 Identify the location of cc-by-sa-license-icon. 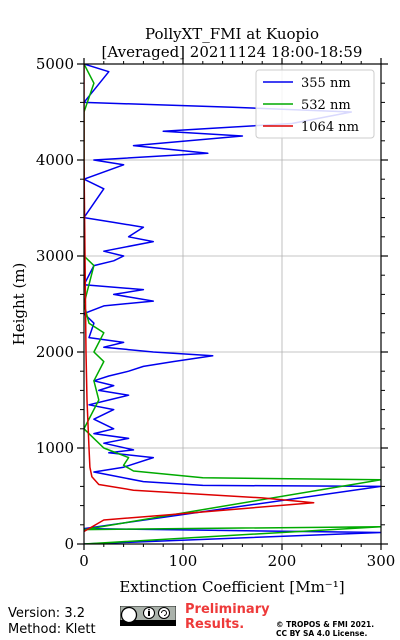
(148, 616).